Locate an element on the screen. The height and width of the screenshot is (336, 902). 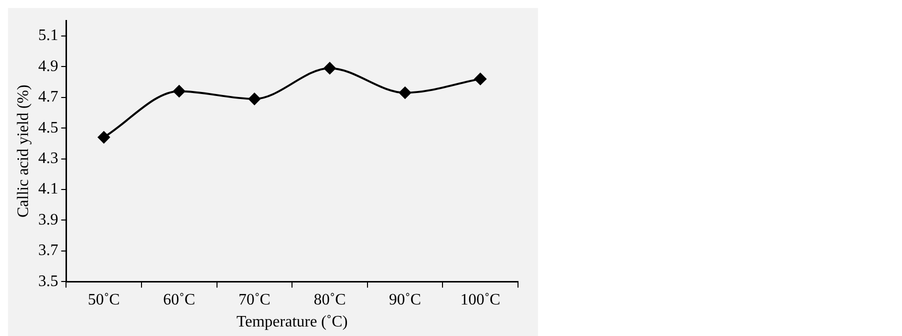
y-axis-title: Callic acid yield (%) is located at coordinates (23, 151).